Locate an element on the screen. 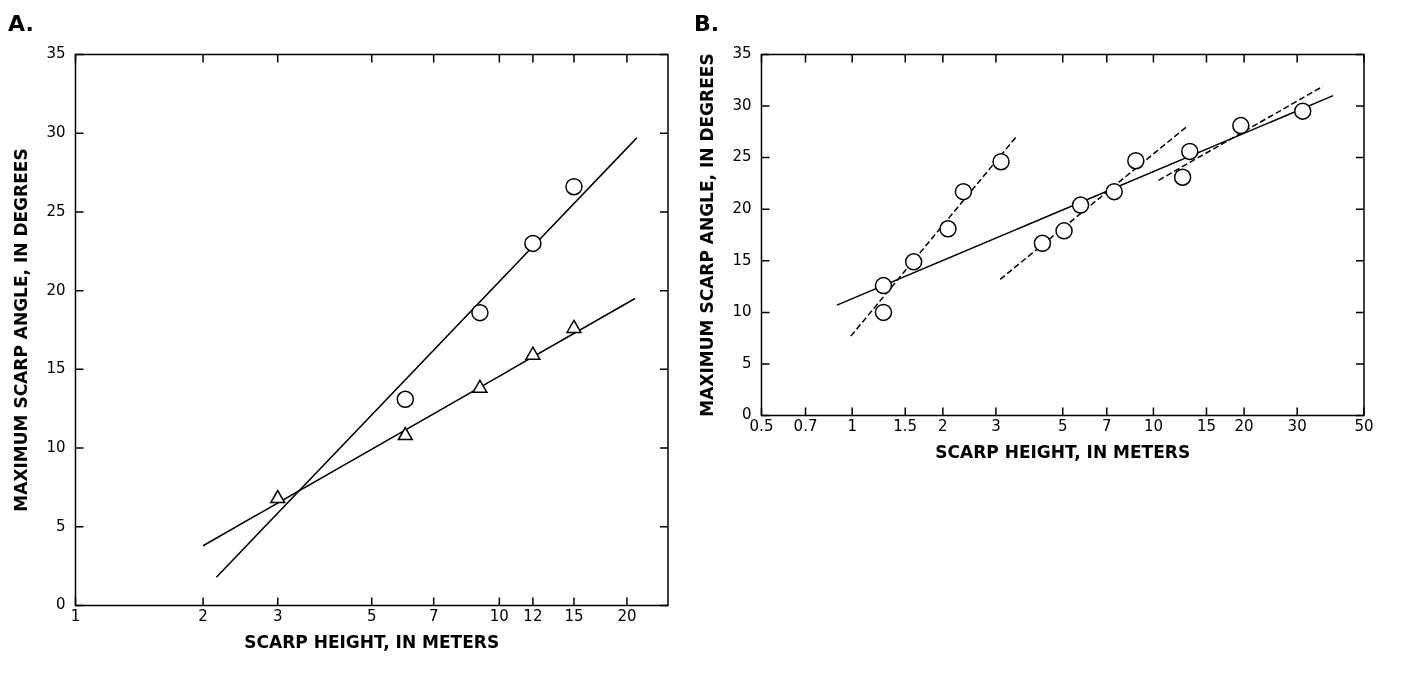 This screenshot has width=1412, height=682. x-tick-label: 30 is located at coordinates (1297, 426).